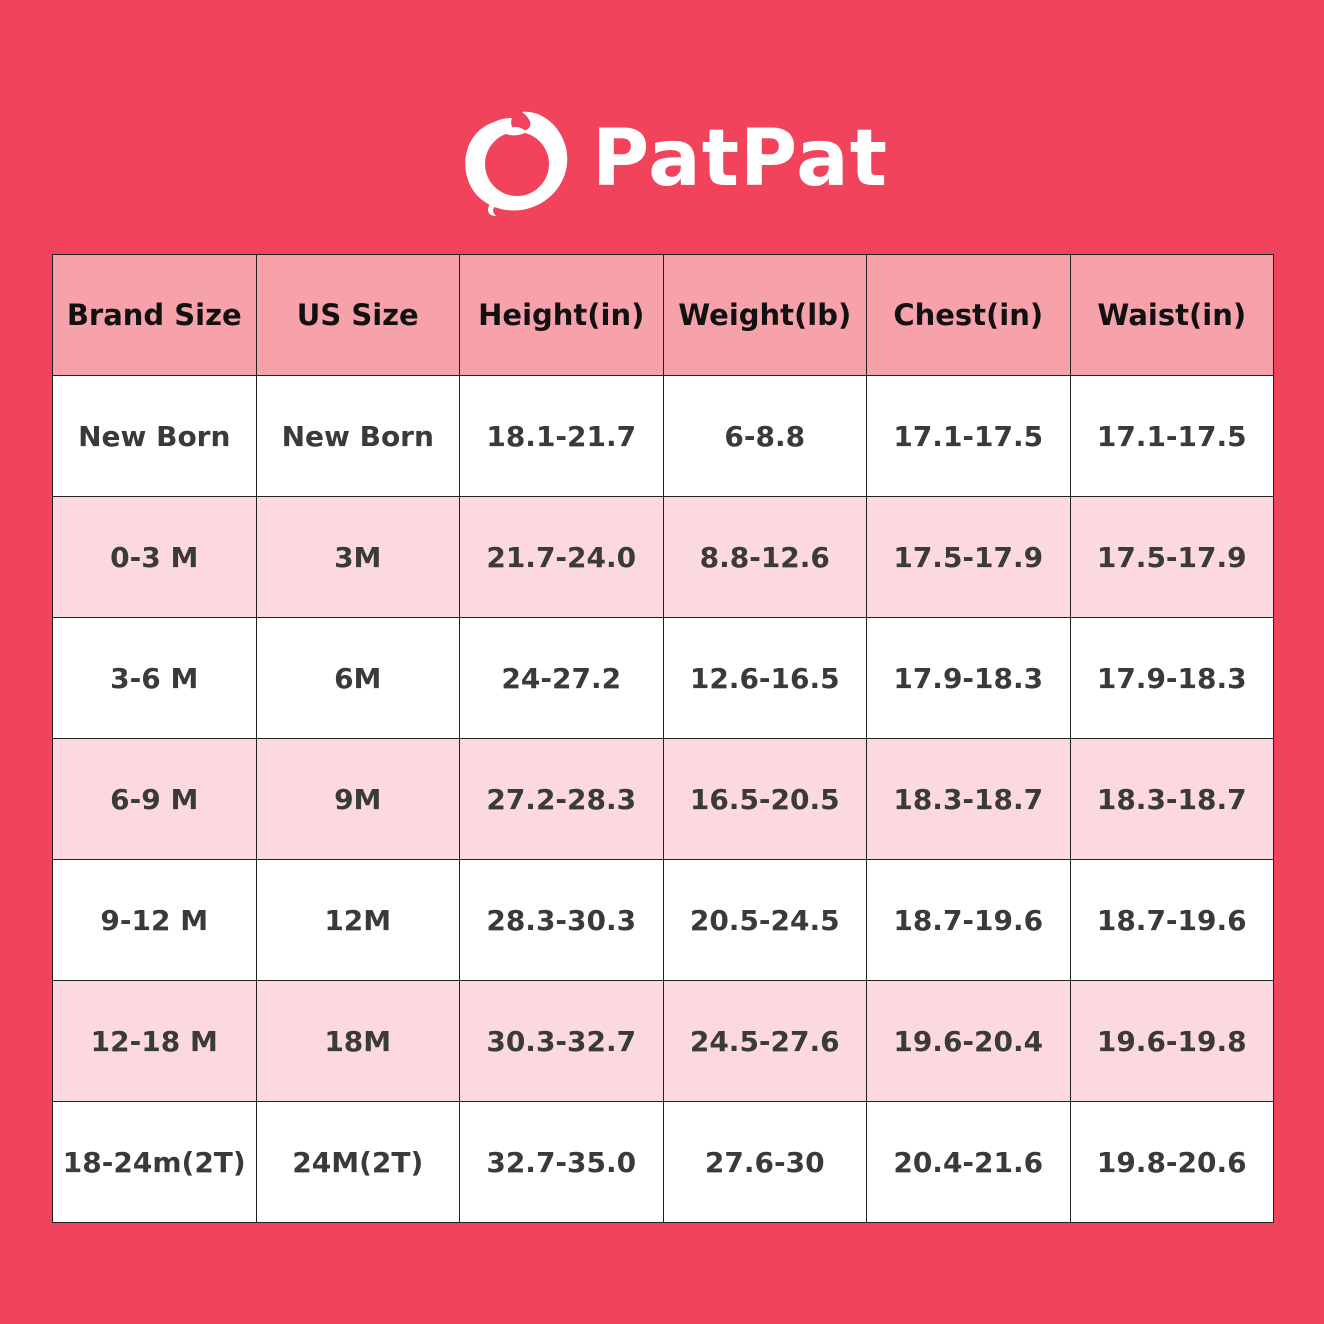 Image resolution: width=1324 pixels, height=1324 pixels. I want to click on cell-height: 32.7-35.0, so click(561, 1162).